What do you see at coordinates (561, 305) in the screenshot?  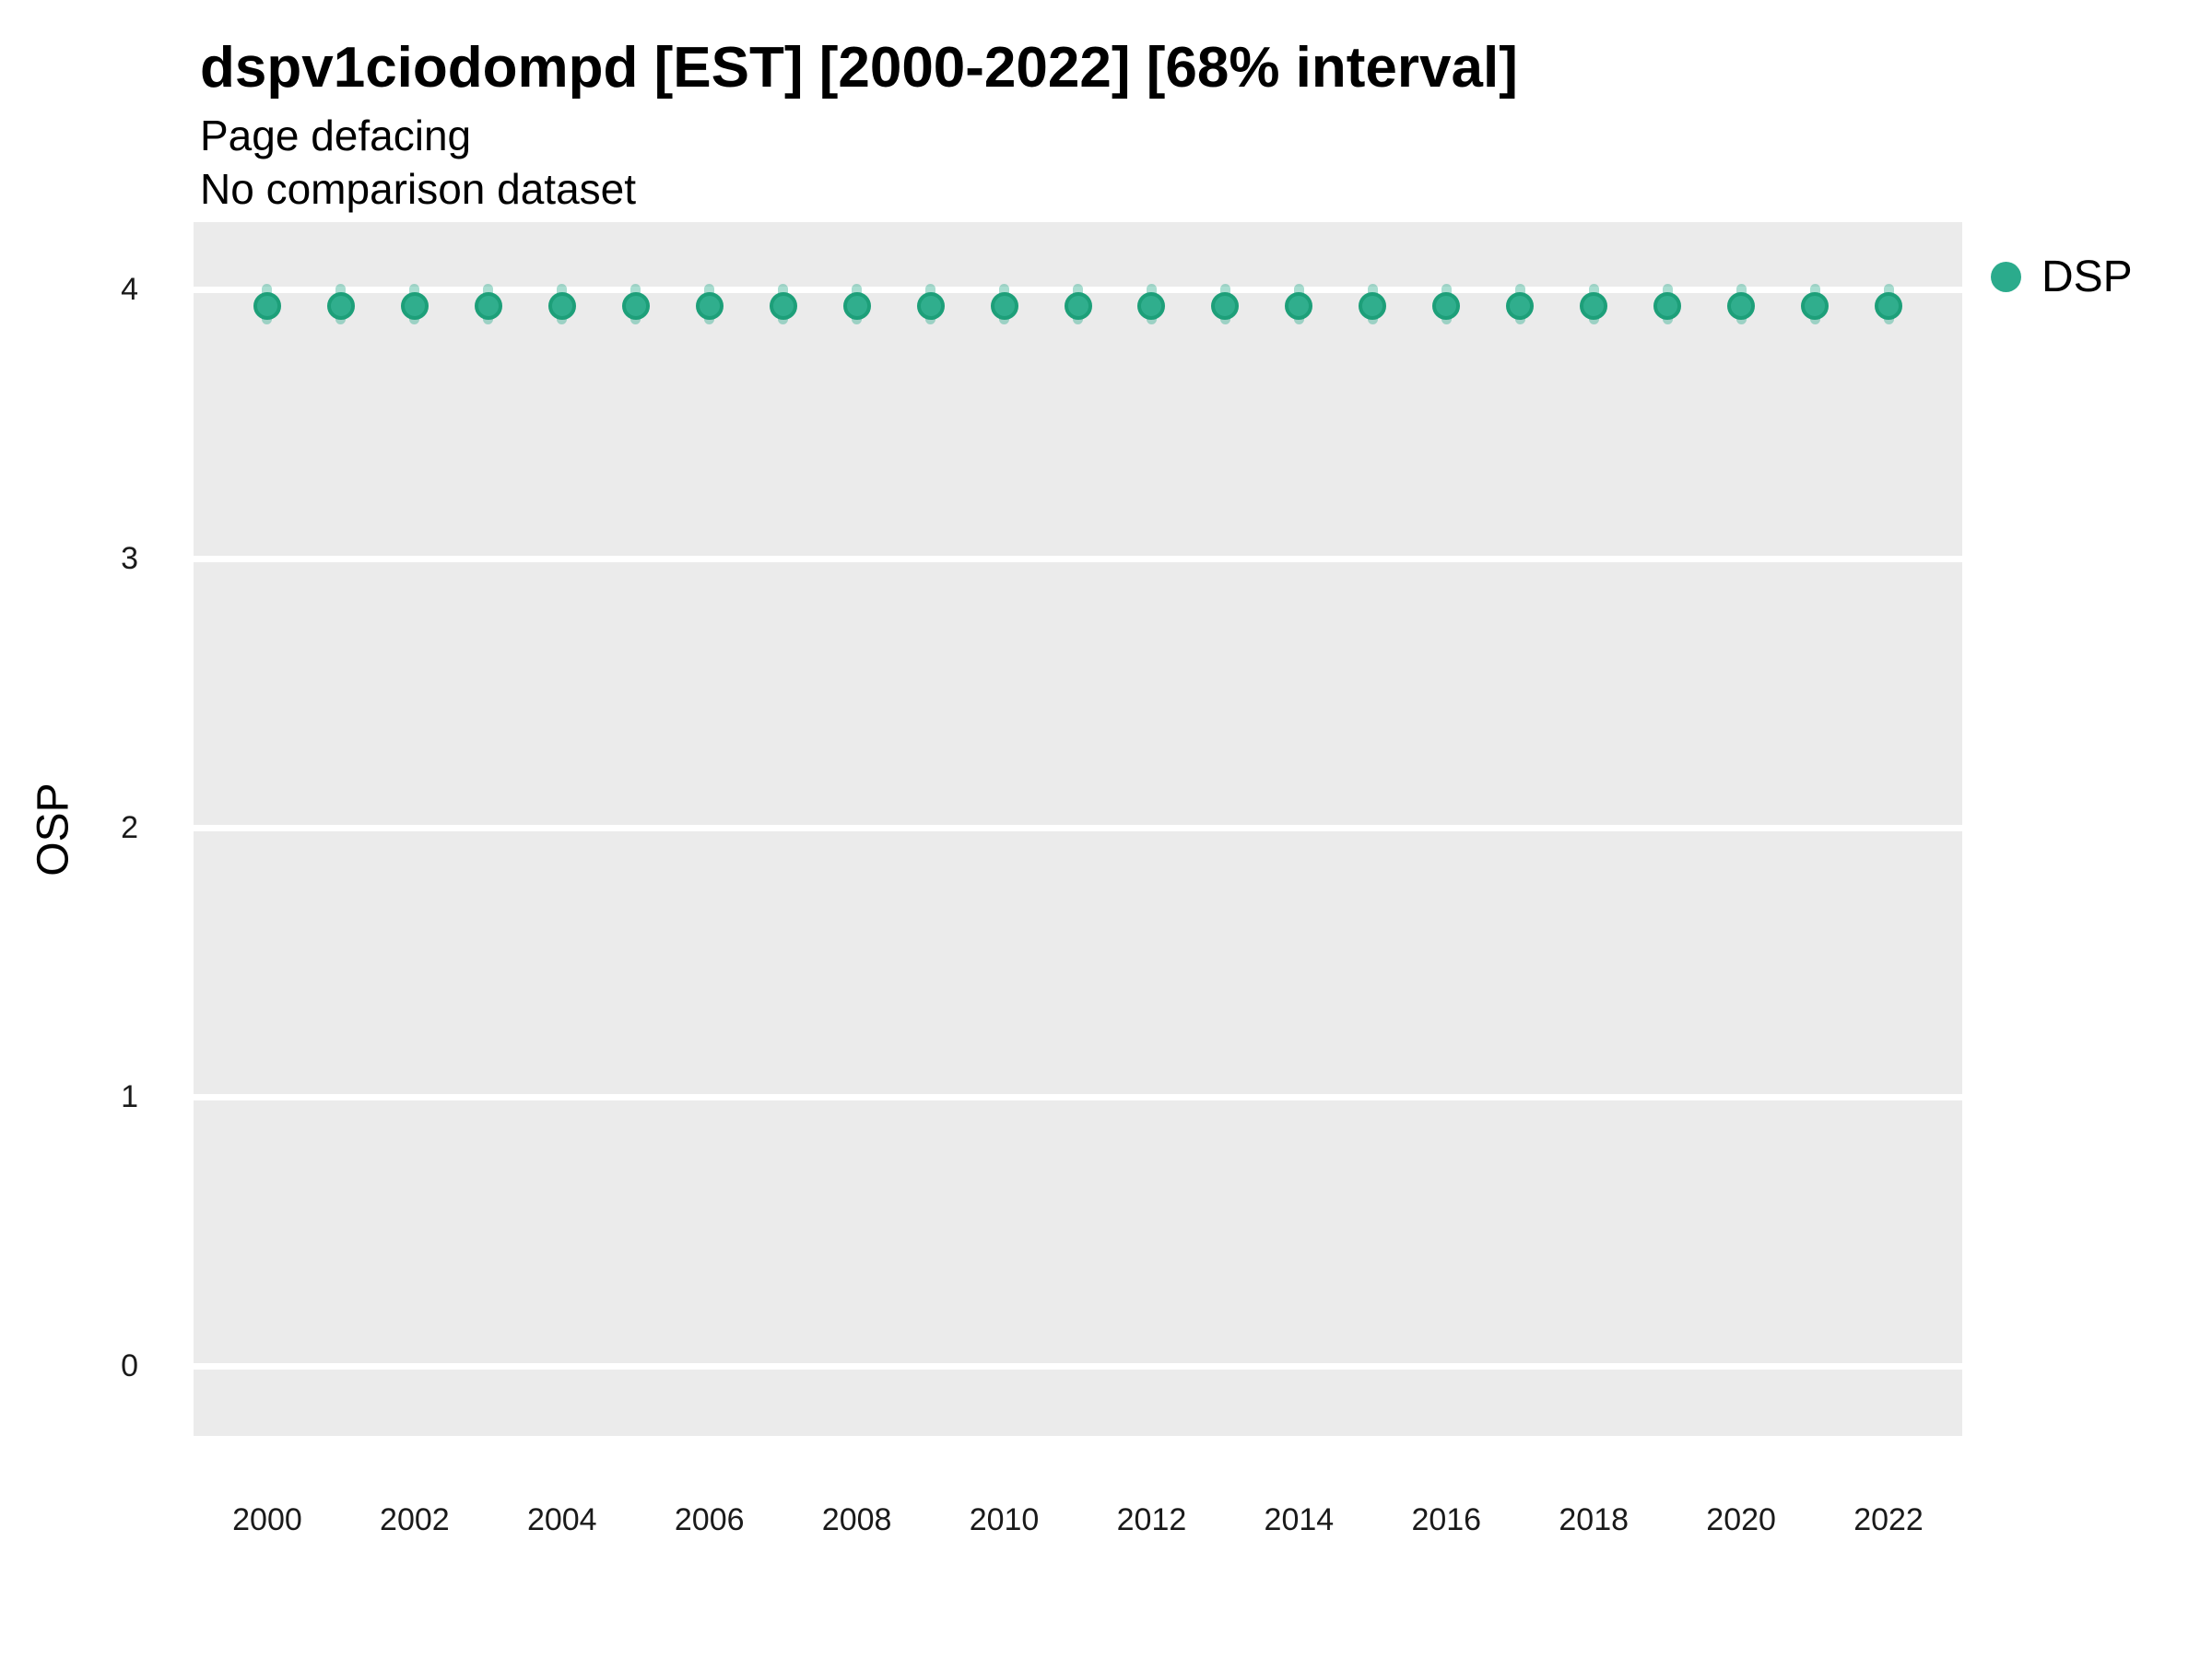 I see `data-point-2004` at bounding box center [561, 305].